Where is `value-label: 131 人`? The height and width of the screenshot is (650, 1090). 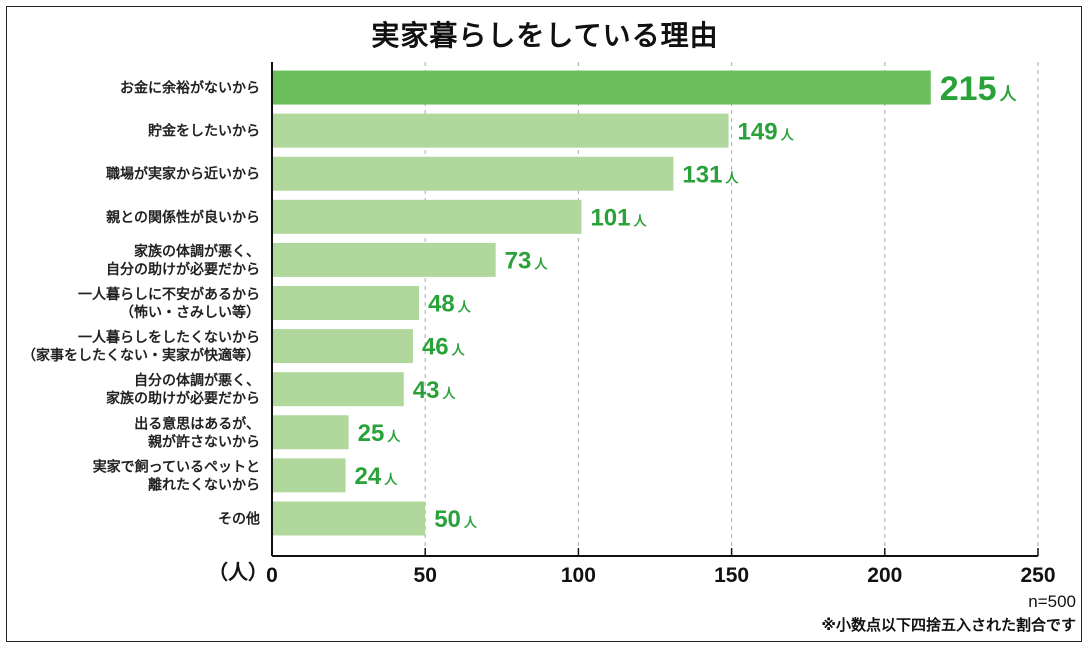 value-label: 131 人 is located at coordinates (710, 174).